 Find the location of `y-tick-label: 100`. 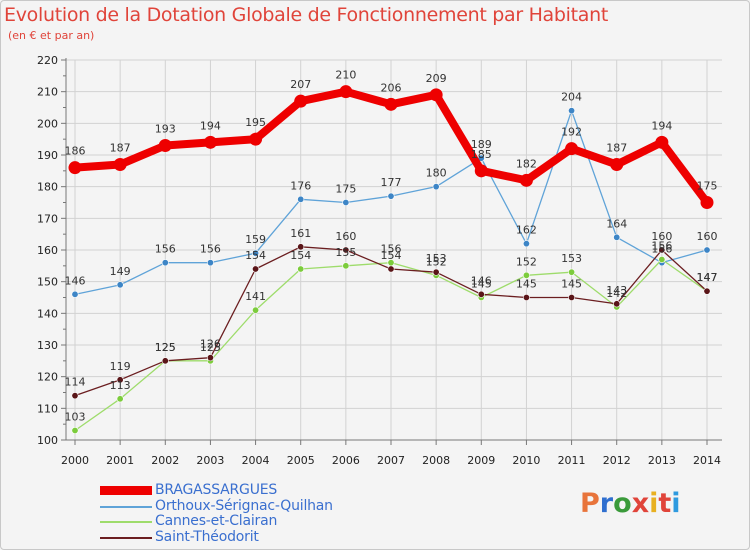

y-tick-label: 100 is located at coordinates (47, 440).